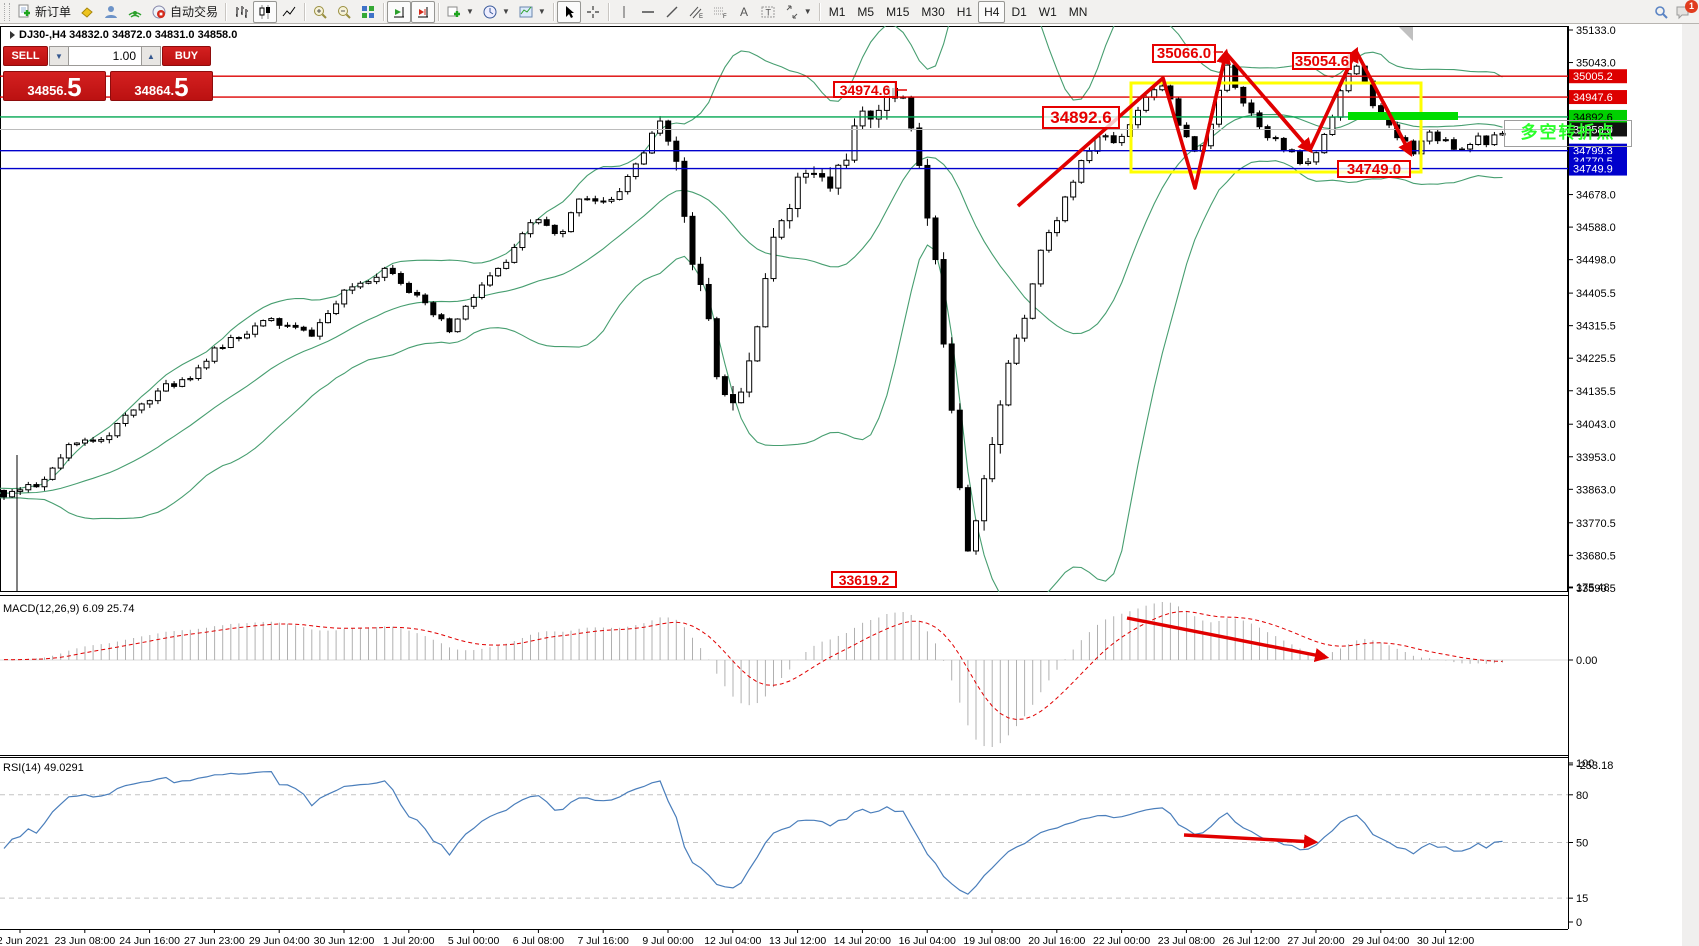 This screenshot has width=1699, height=946. What do you see at coordinates (241, 12) in the screenshot?
I see `bar-chart-button` at bounding box center [241, 12].